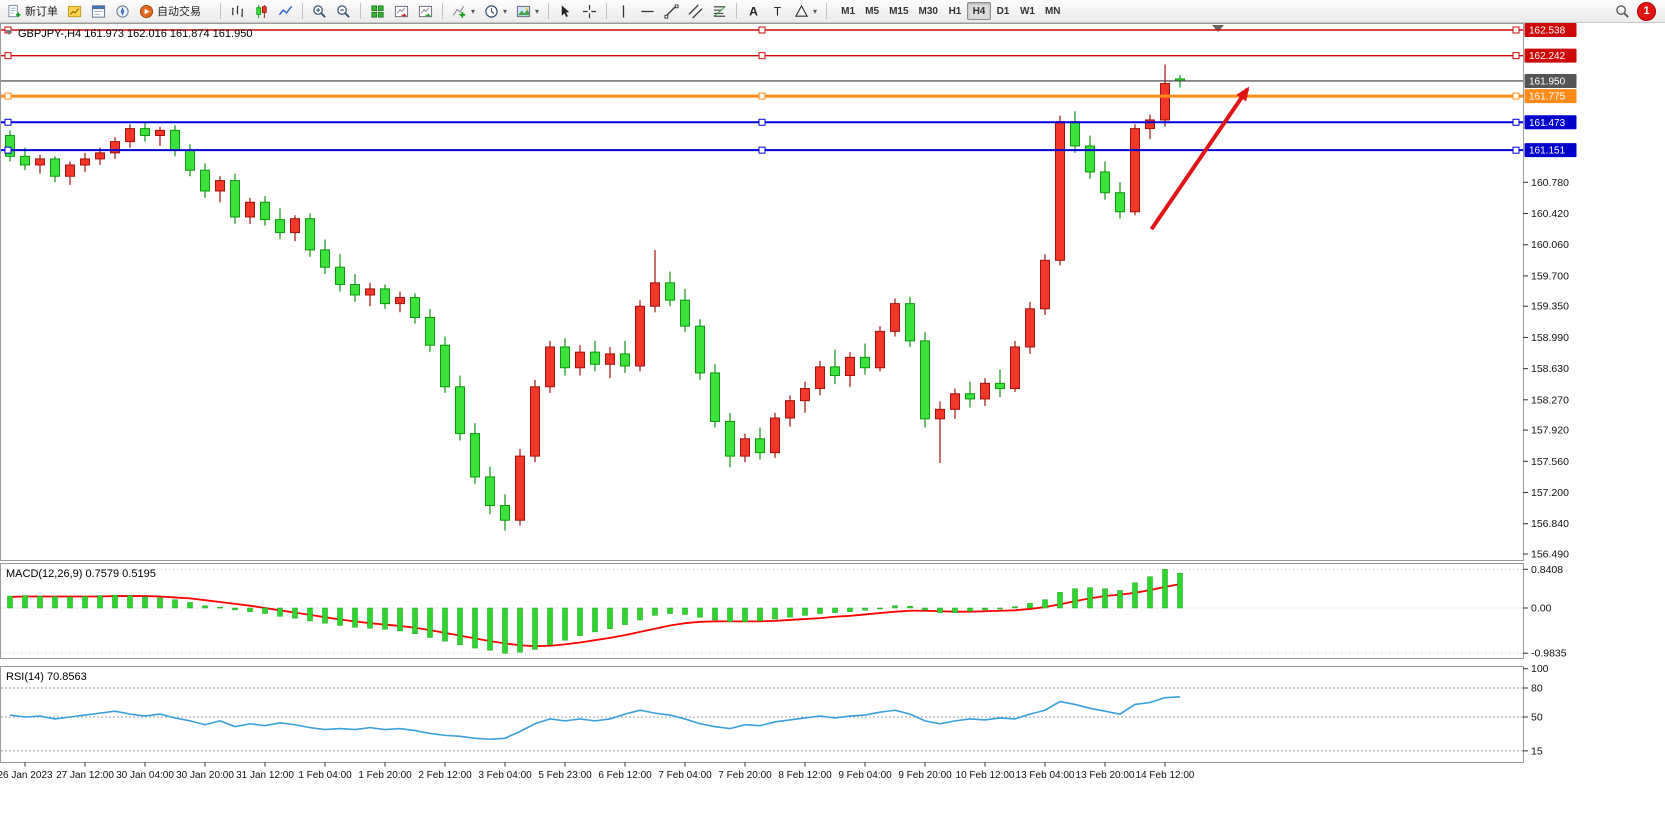  Describe the element at coordinates (848, 11) in the screenshot. I see `timeframe-m1-button: M1` at that location.